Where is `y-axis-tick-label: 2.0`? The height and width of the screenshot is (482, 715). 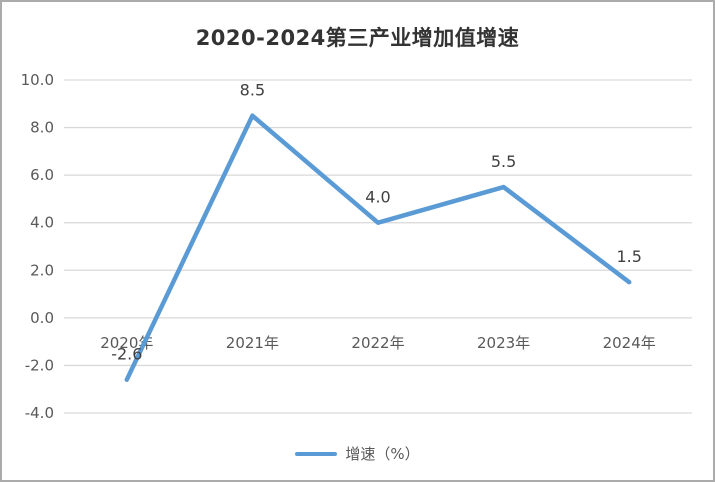
y-axis-tick-label: 2.0 is located at coordinates (42, 270).